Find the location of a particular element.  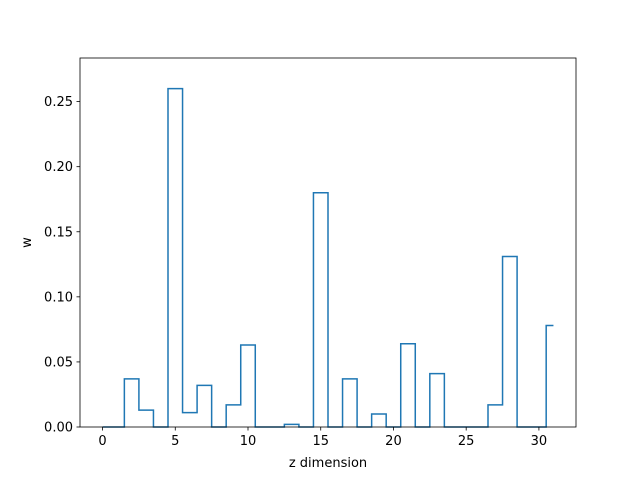

x-axis: 0 5 10 15 20 25 30 is located at coordinates (322, 438).